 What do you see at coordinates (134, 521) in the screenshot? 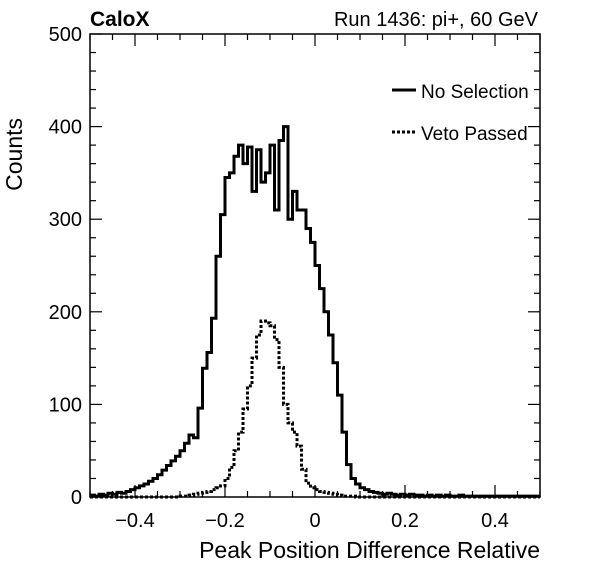
I see `x-tick-label: −0.4` at bounding box center [134, 521].